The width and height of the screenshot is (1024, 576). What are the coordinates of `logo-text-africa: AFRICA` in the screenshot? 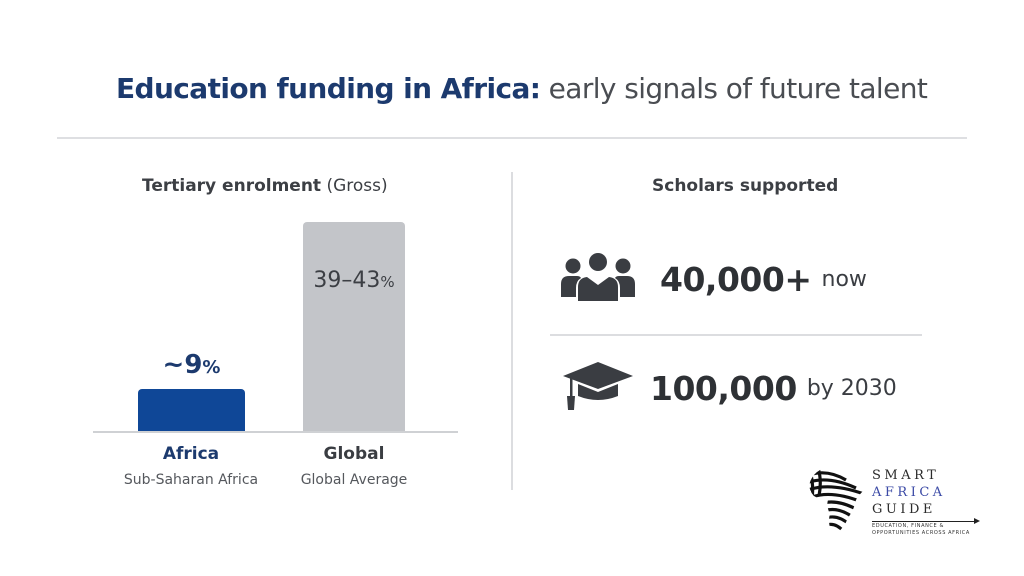 It's located at (909, 492).